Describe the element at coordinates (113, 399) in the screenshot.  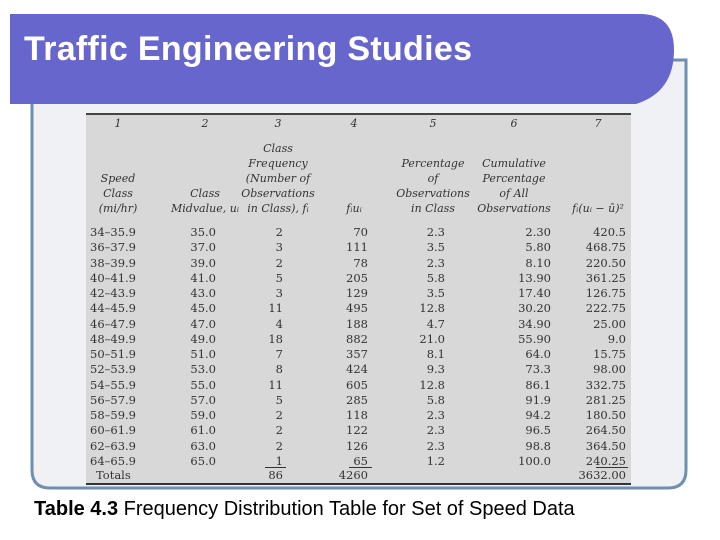
I see `speed-class-cell: 56–57.9` at that location.